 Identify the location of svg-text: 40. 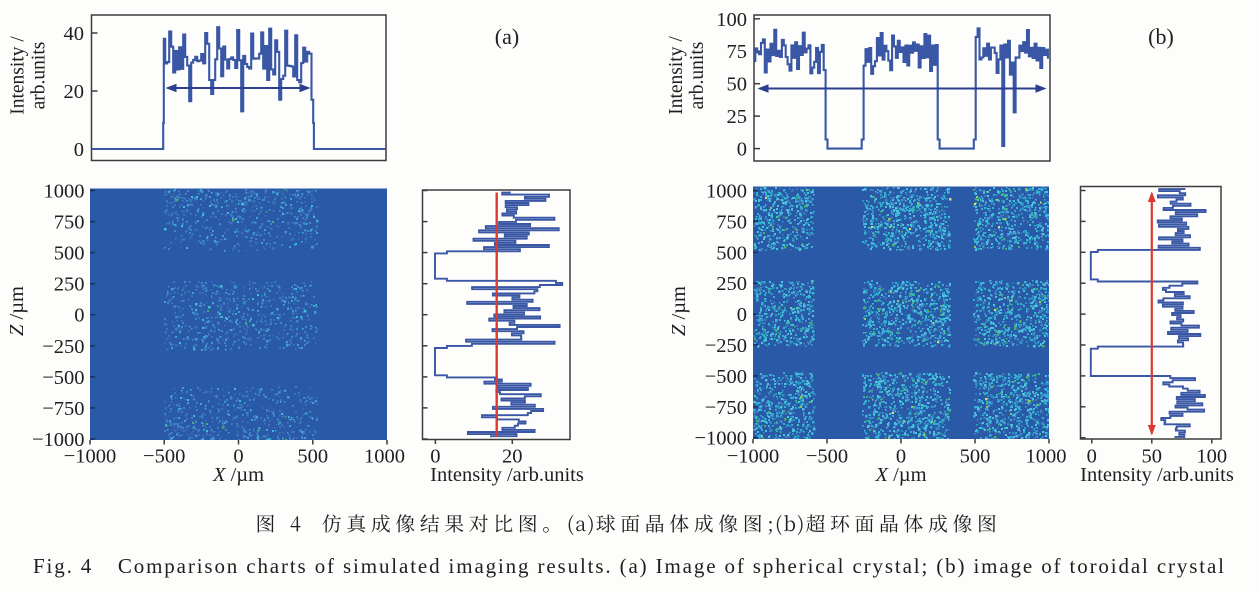
(74, 34).